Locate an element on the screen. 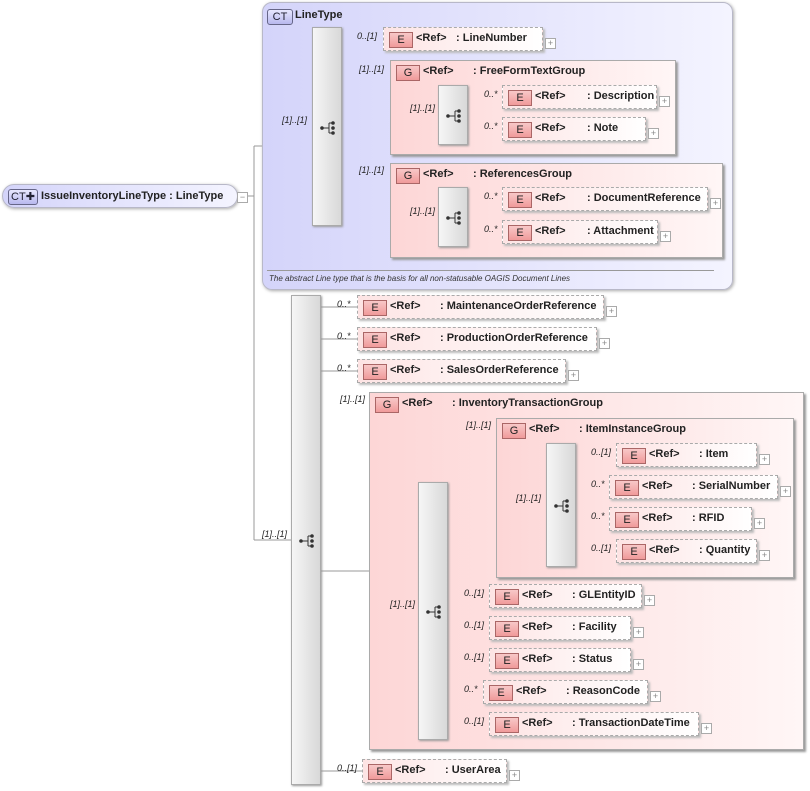 The image size is (810, 791). element-productionorderreference: E <Ref>: ProductionOrderReference is located at coordinates (477, 339).